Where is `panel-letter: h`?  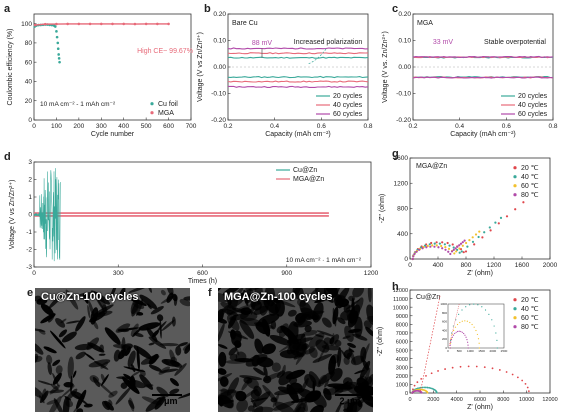
panel-letter: h is located at coordinates (395, 287).